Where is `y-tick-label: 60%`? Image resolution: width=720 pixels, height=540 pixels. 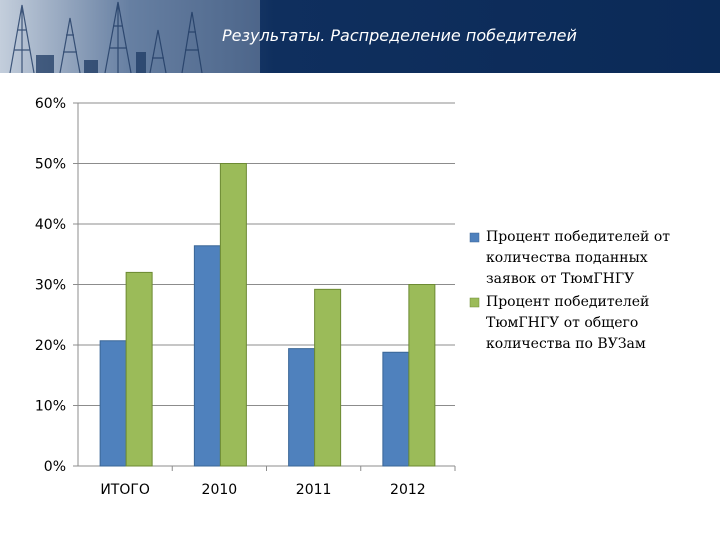
y-tick-label: 60% is located at coordinates (50, 104).